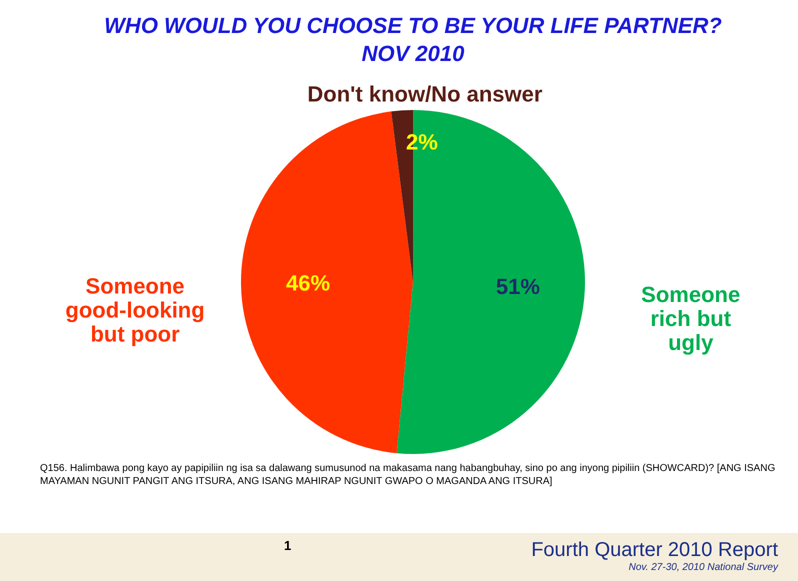 The height and width of the screenshot is (581, 798). Describe the element at coordinates (518, 286) in the screenshot. I see `data-label: 51%` at that location.